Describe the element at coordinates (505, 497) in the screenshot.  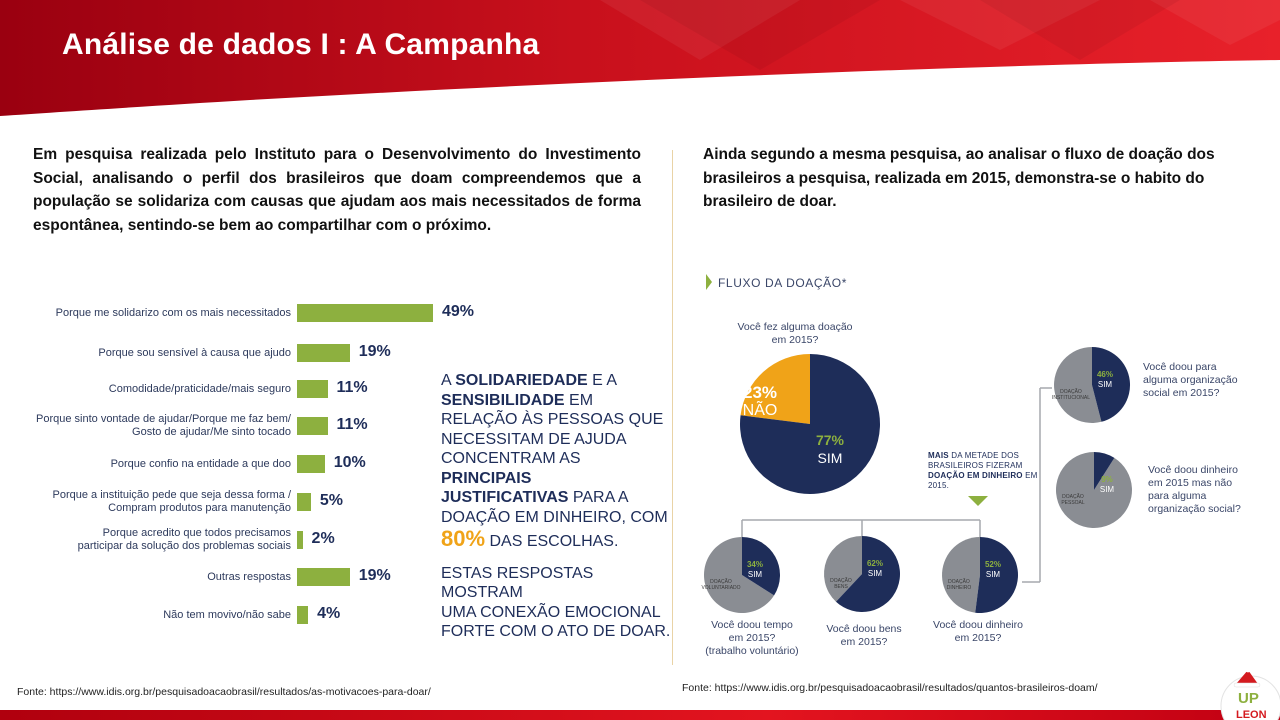
I see `callout-l7a: justificativas` at that location.